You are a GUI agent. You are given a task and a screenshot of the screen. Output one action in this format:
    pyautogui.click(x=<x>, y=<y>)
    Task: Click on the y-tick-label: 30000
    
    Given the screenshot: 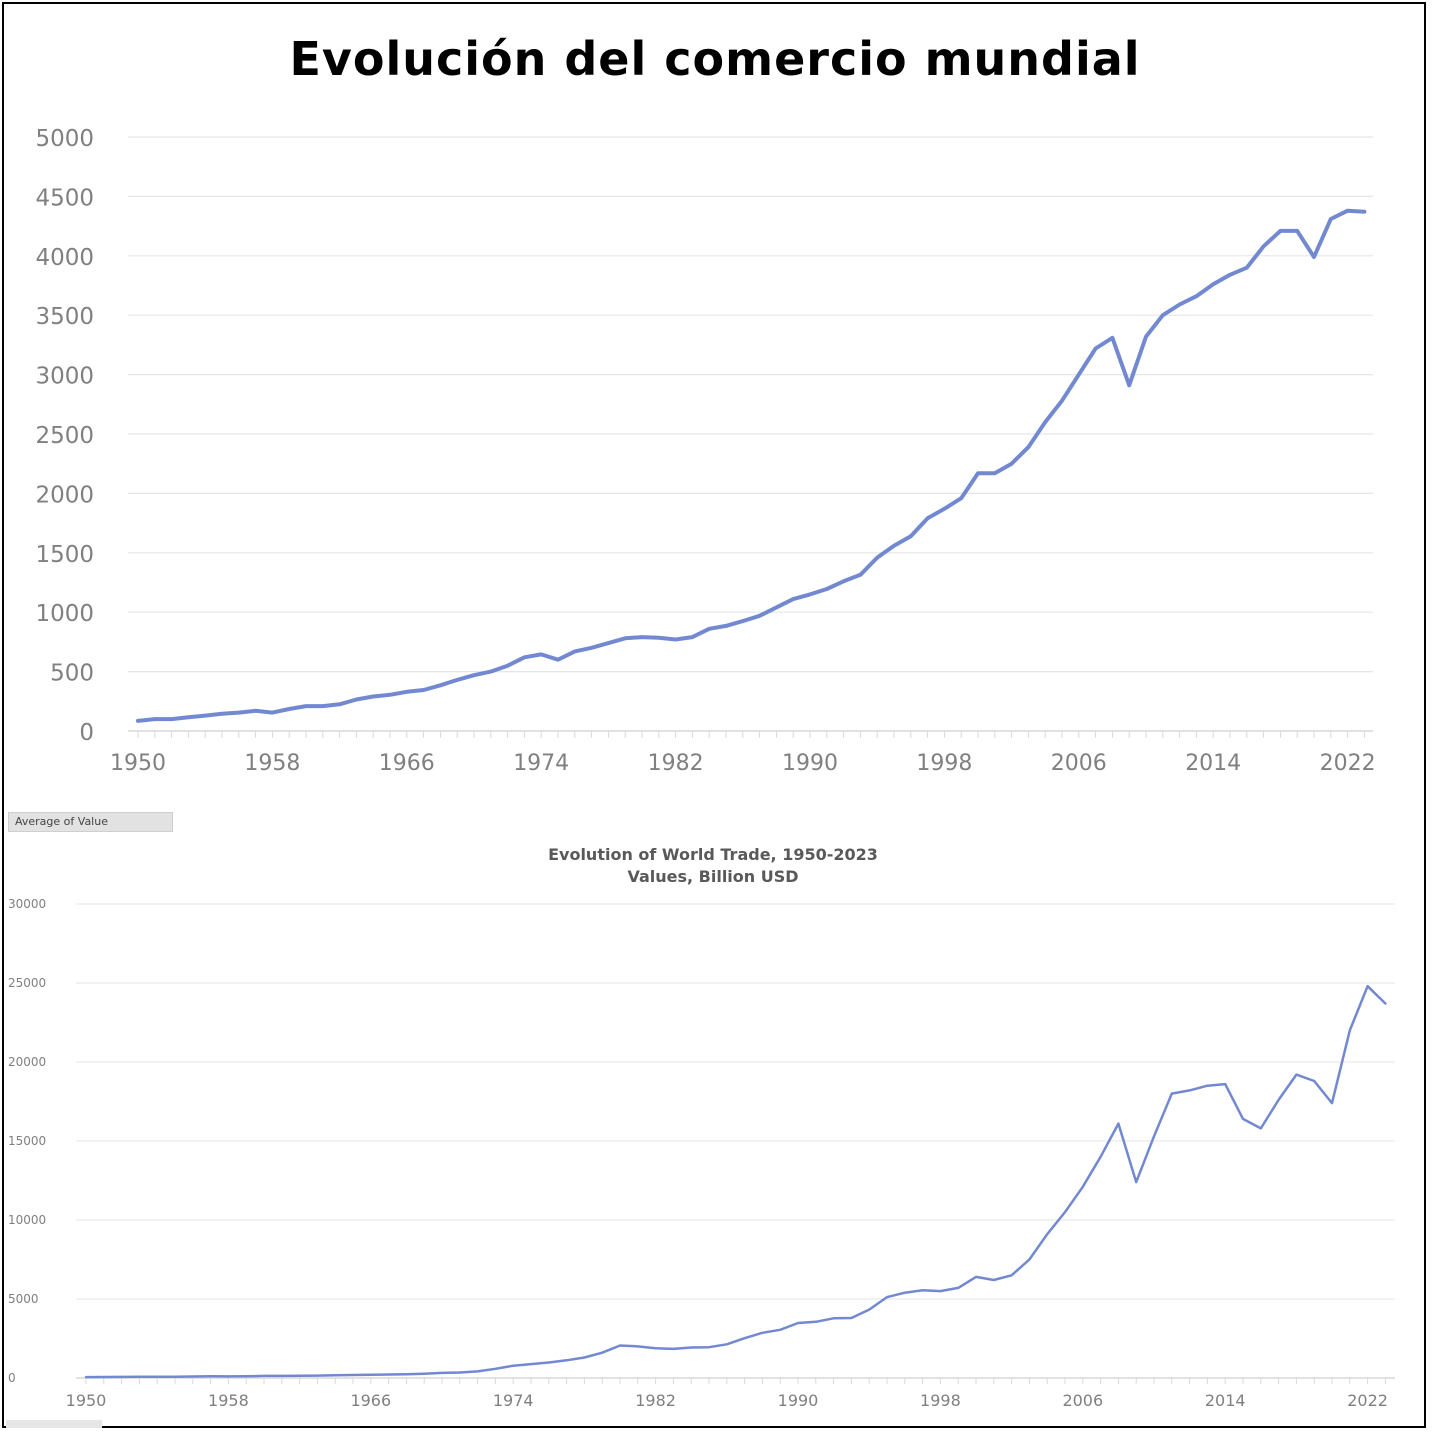 What is the action you would take?
    pyautogui.click(x=27, y=904)
    